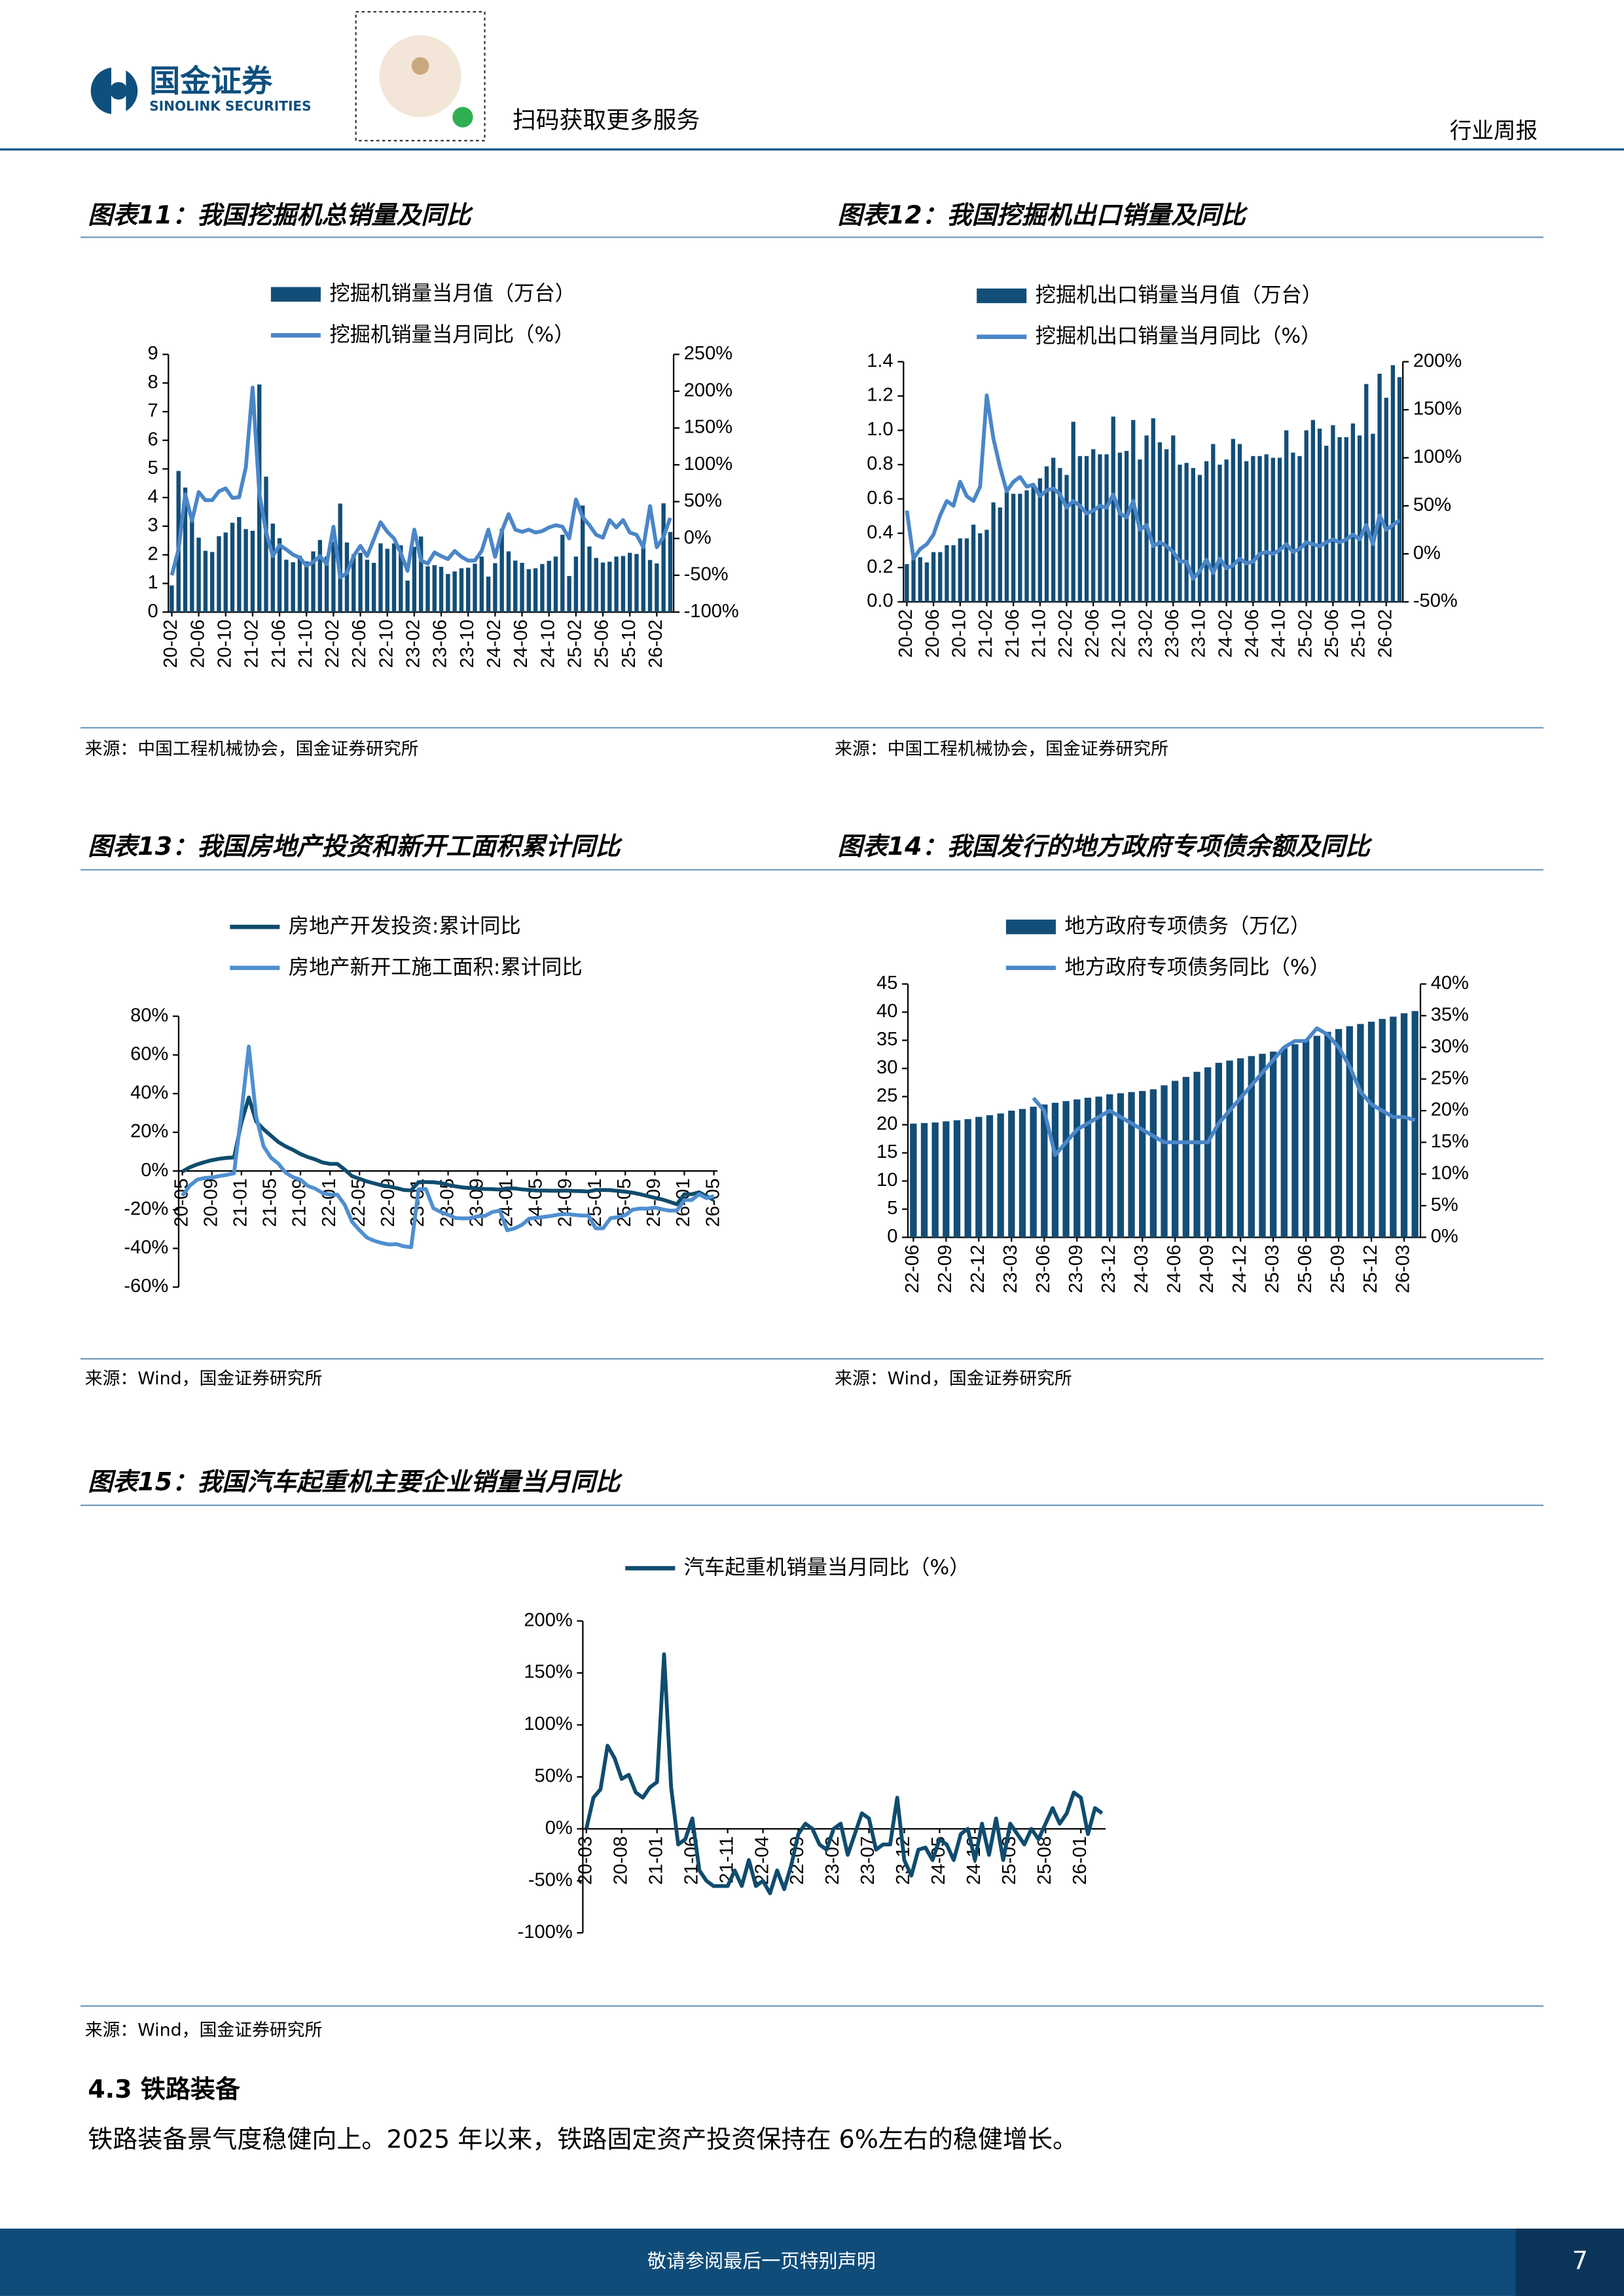 This screenshot has width=1624, height=2296. I want to click on x-tick-label: 22-02, so click(332, 643).